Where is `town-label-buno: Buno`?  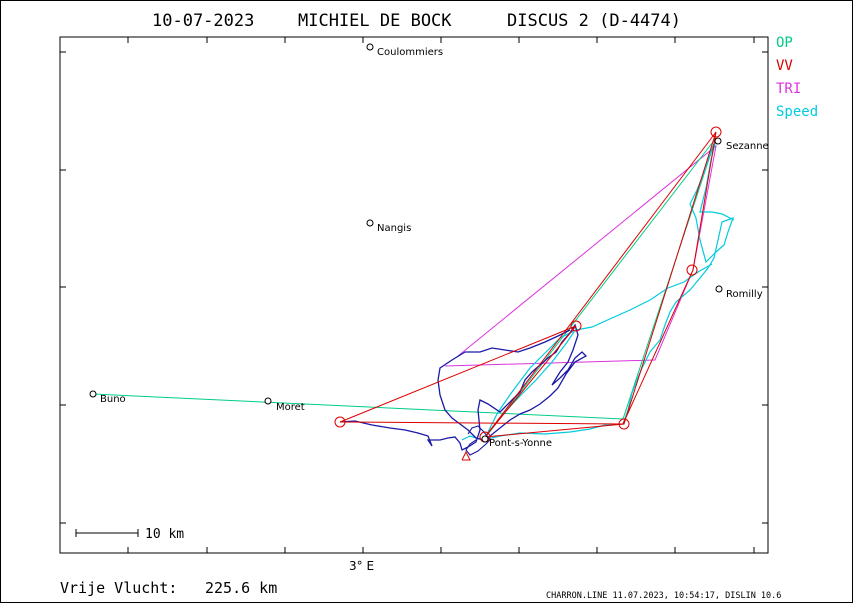
town-label-buno: Buno is located at coordinates (113, 399).